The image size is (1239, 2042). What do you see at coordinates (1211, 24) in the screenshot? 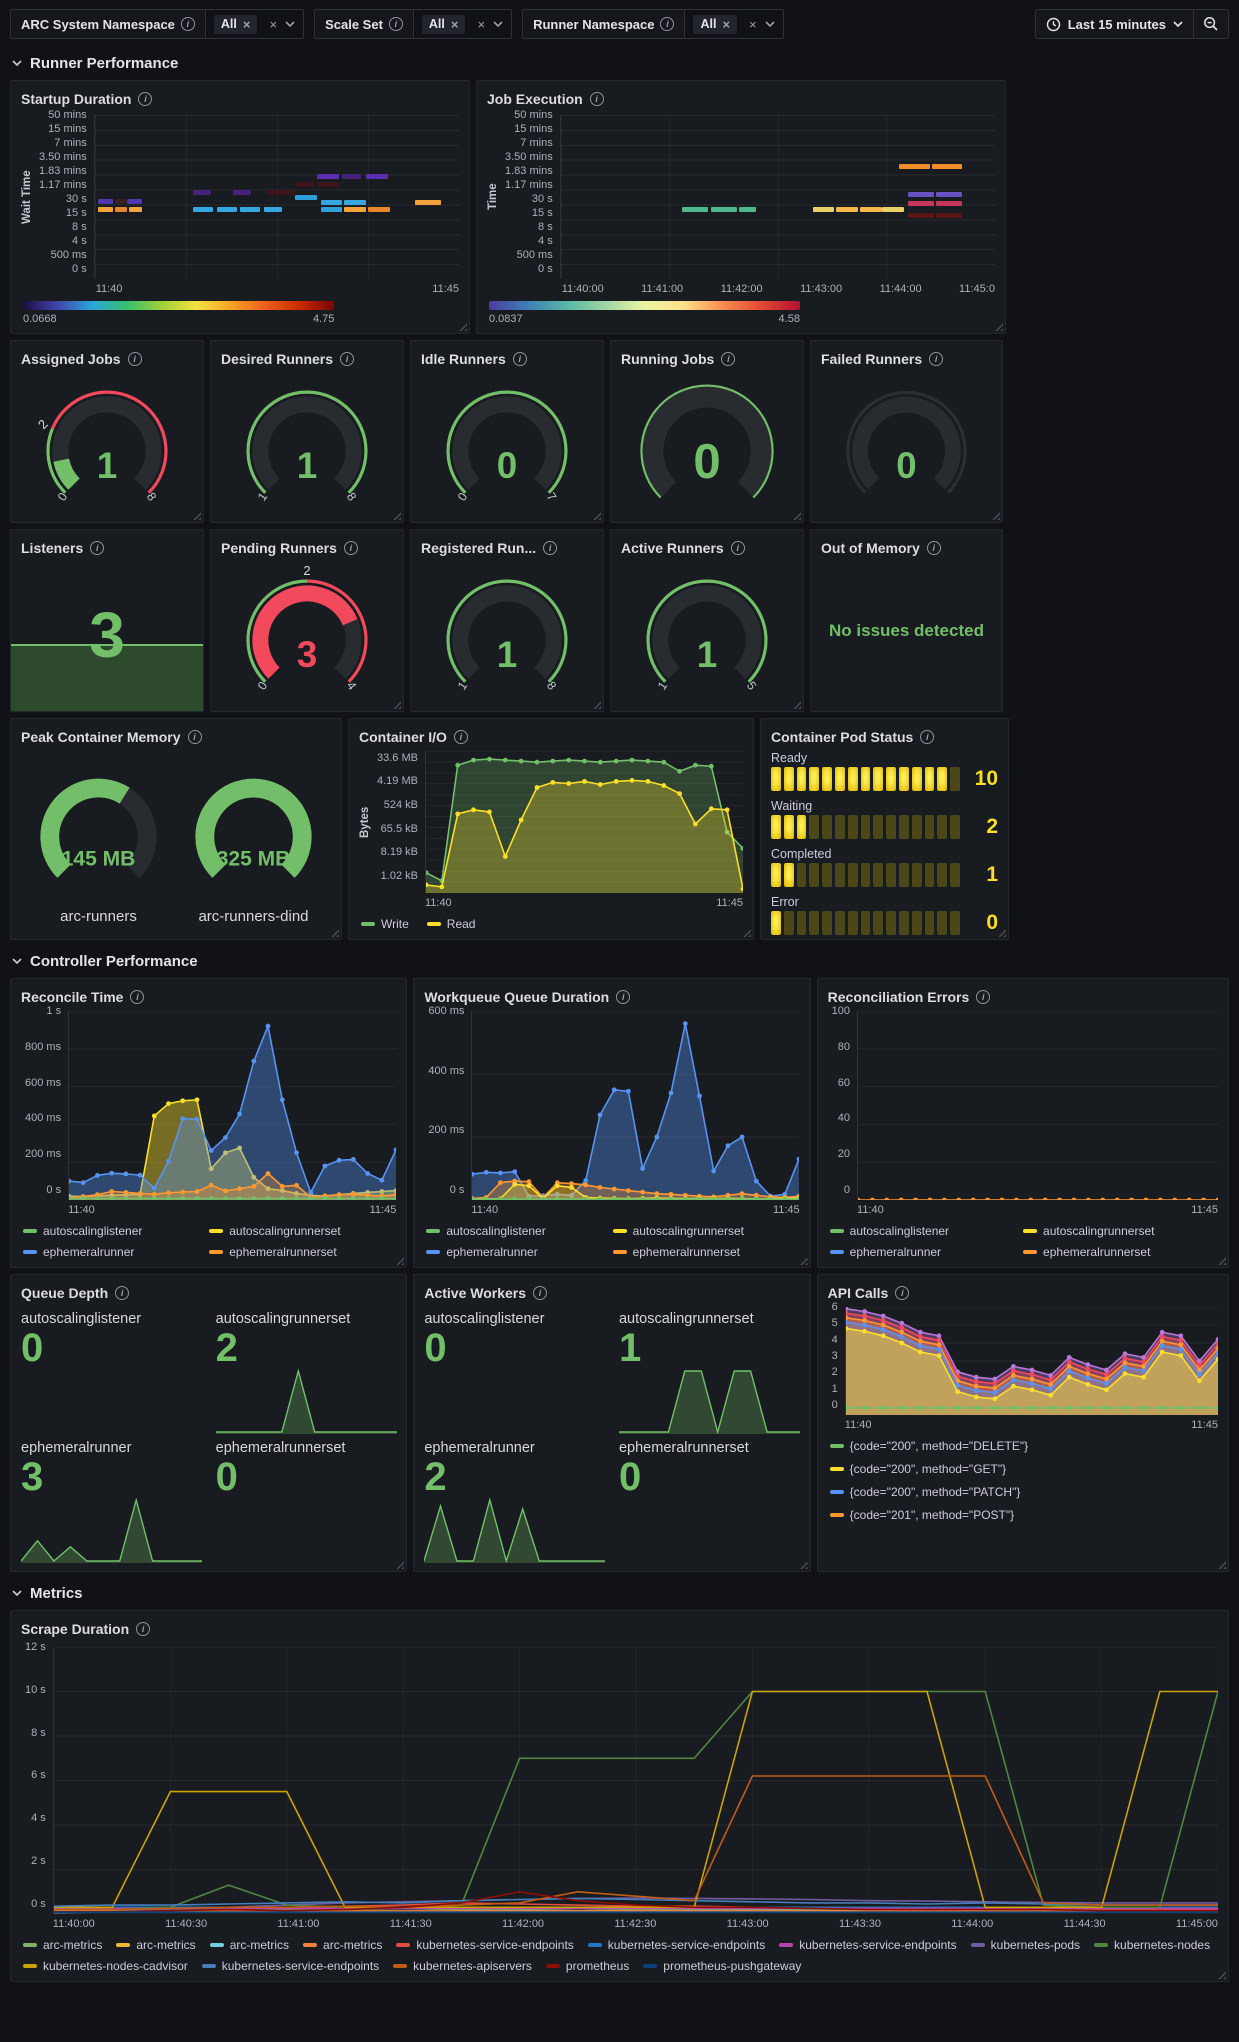
I see `zoom-out-time-button` at bounding box center [1211, 24].